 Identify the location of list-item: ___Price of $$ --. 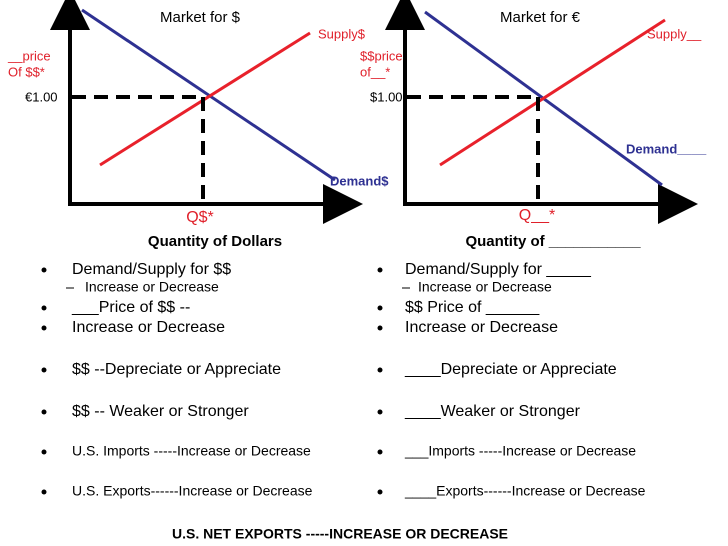
(130, 307).